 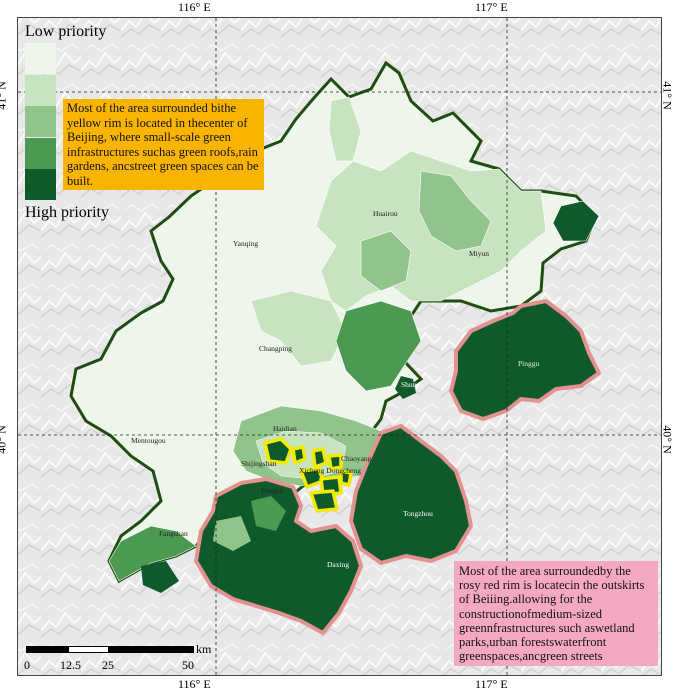 What do you see at coordinates (70, 665) in the screenshot?
I see `scale-label-12-5: 12.5` at bounding box center [70, 665].